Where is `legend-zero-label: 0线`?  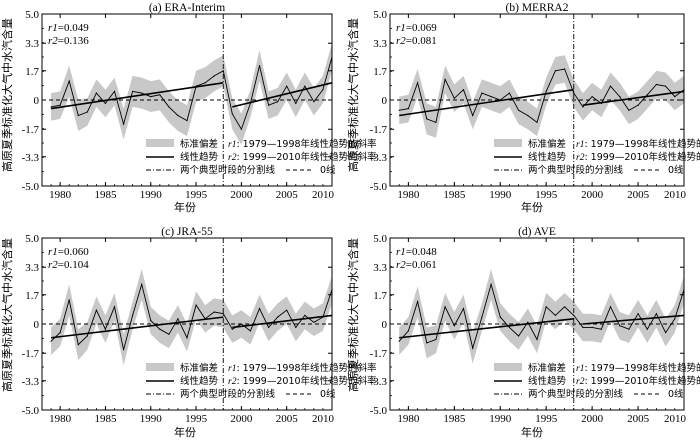 legend-zero-label: 0线 is located at coordinates (328, 394).